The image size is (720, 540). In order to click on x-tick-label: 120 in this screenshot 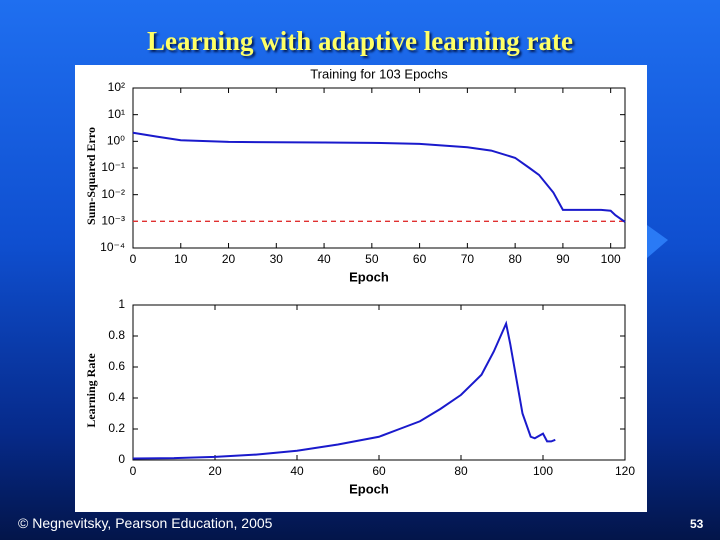, I will do `click(625, 471)`.